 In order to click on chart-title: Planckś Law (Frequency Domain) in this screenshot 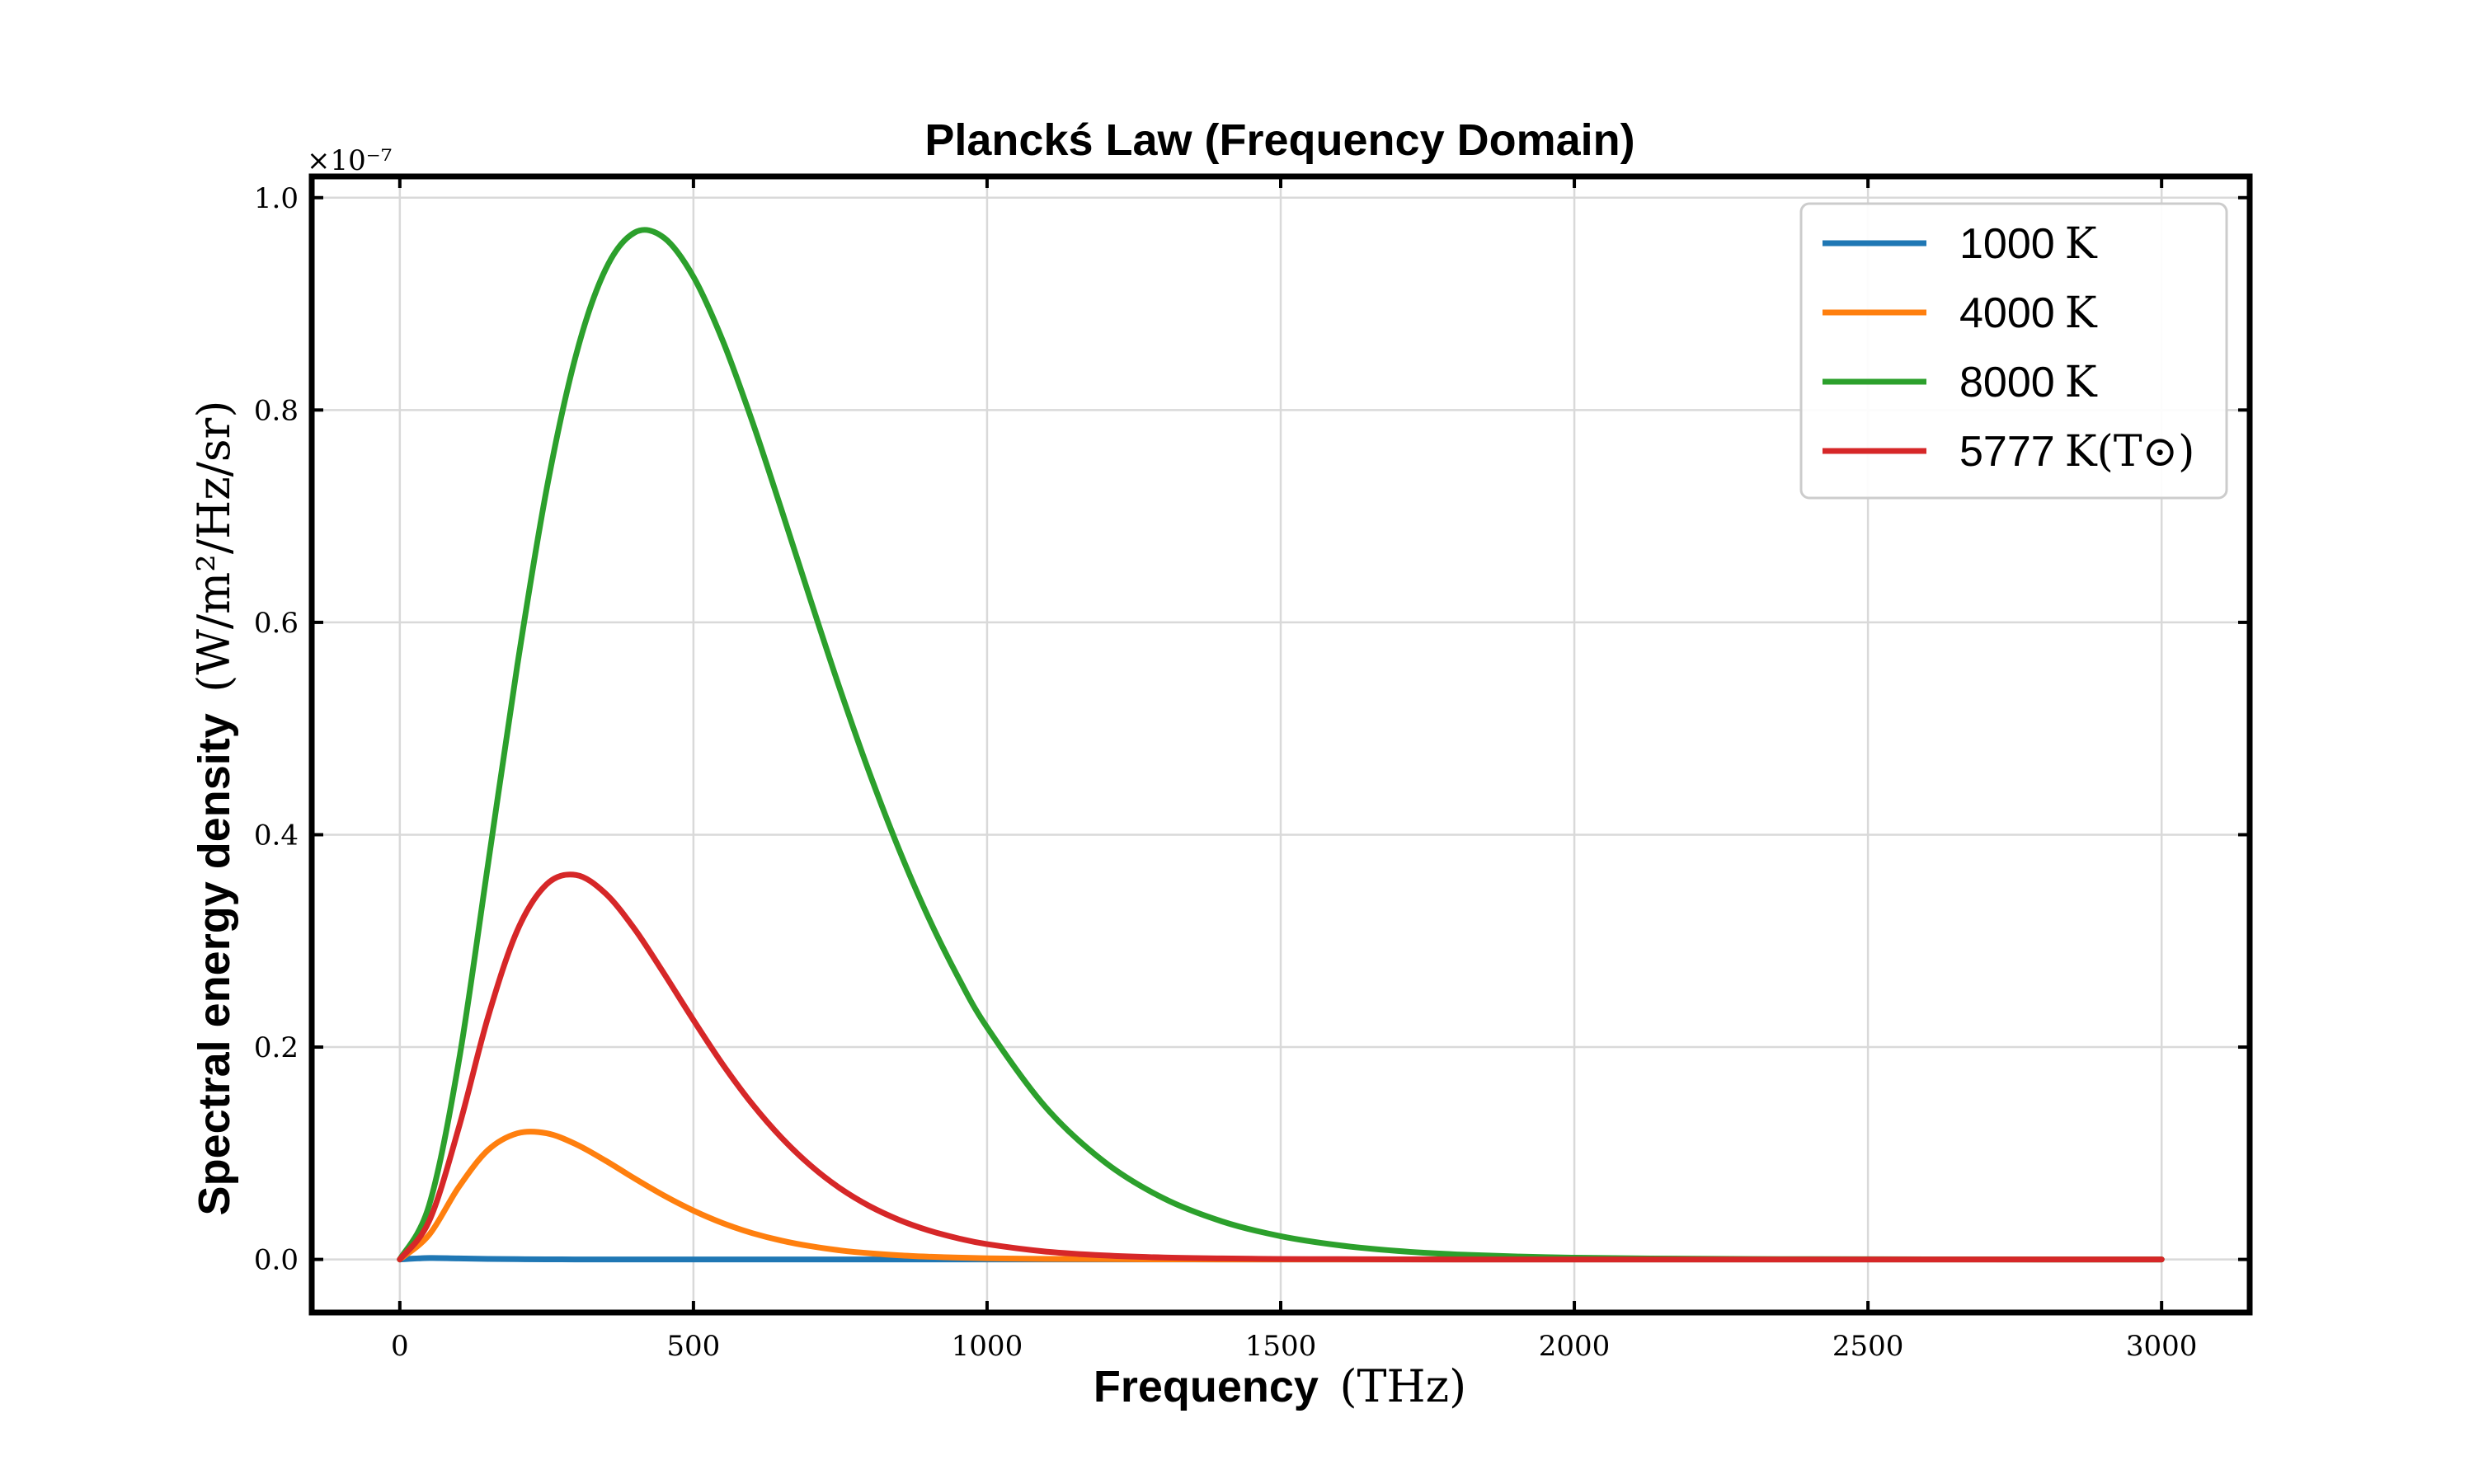, I will do `click(1279, 140)`.